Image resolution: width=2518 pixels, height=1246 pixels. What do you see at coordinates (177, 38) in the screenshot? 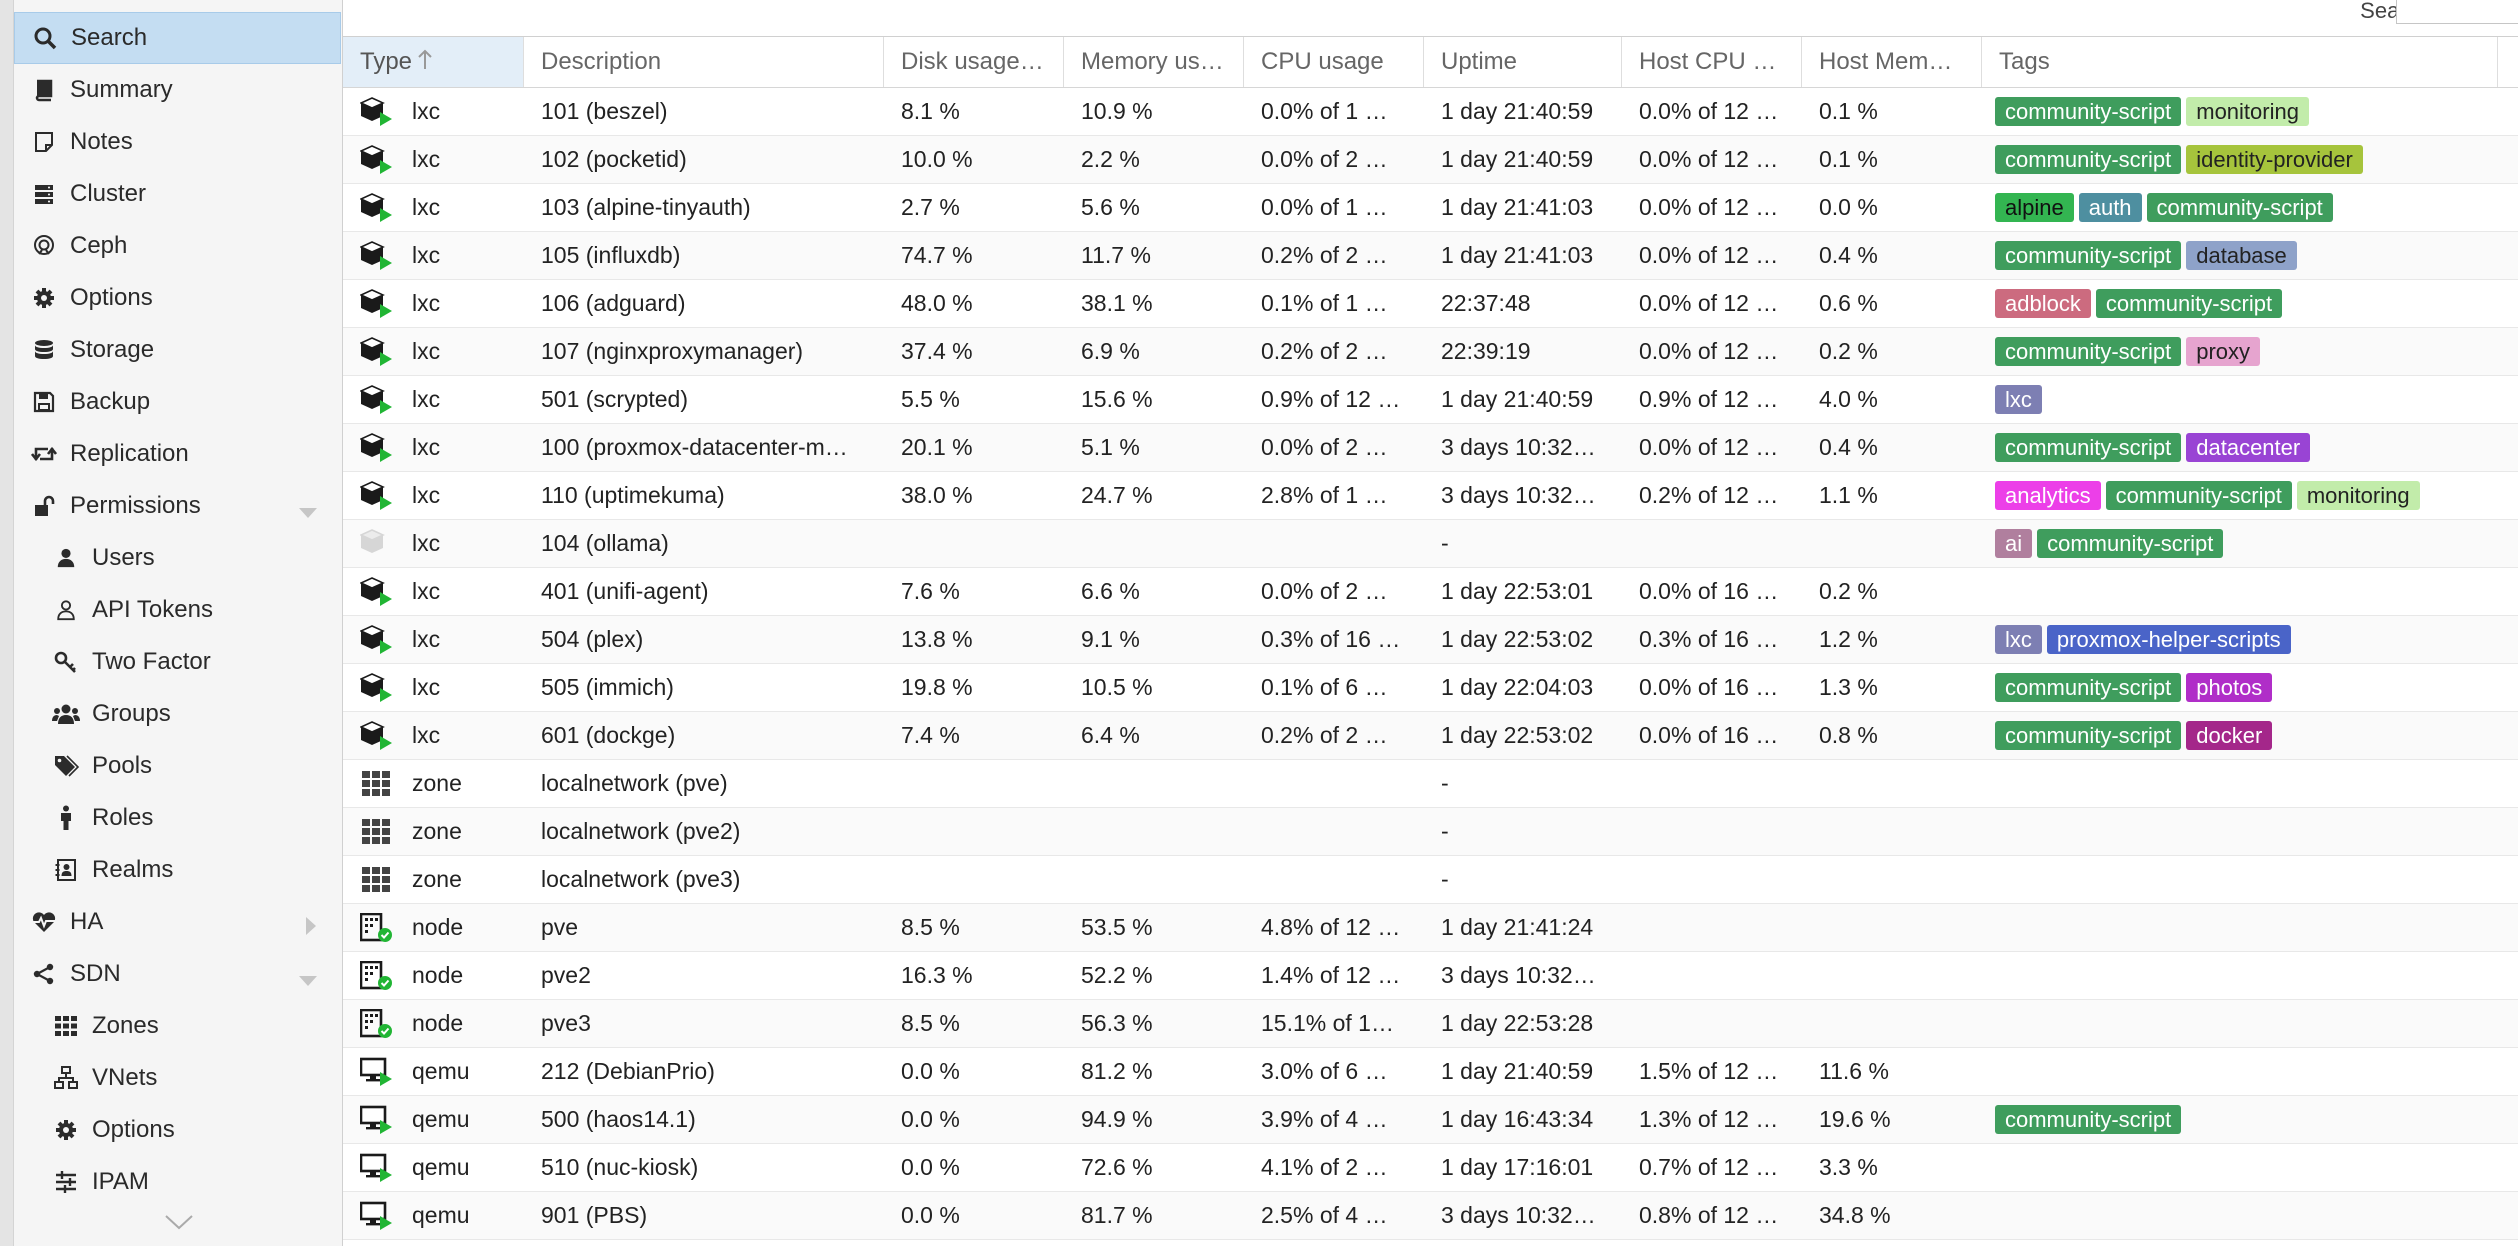
I see `sidebar-item-search: Search` at bounding box center [177, 38].